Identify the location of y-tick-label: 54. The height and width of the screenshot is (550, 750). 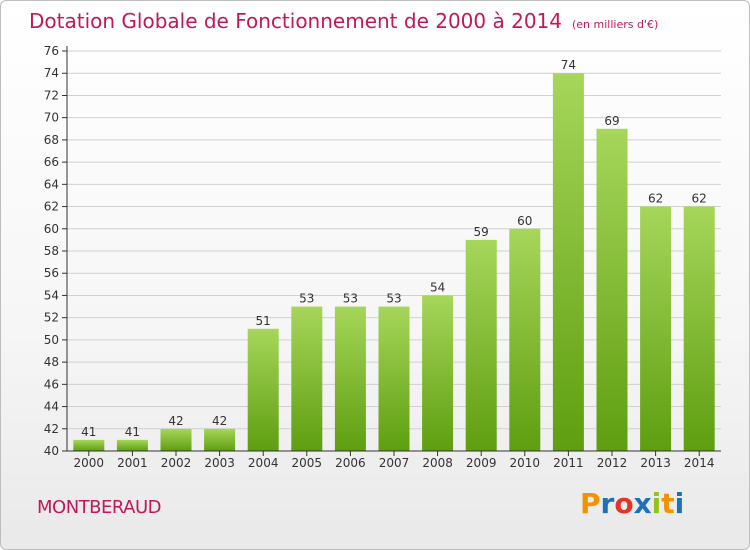
(51, 295).